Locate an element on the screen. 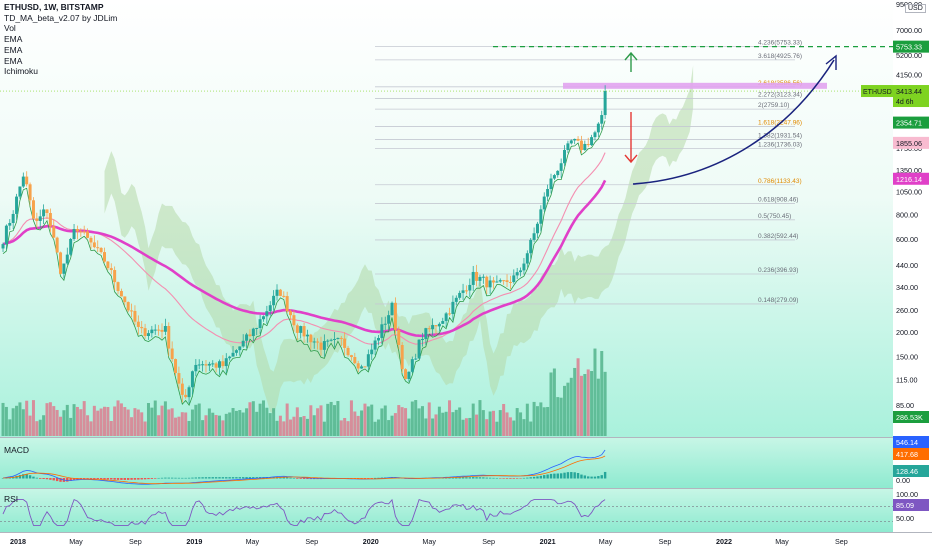 This screenshot has width=932, height=550. macd-pane-bg is located at coordinates (446, 463).